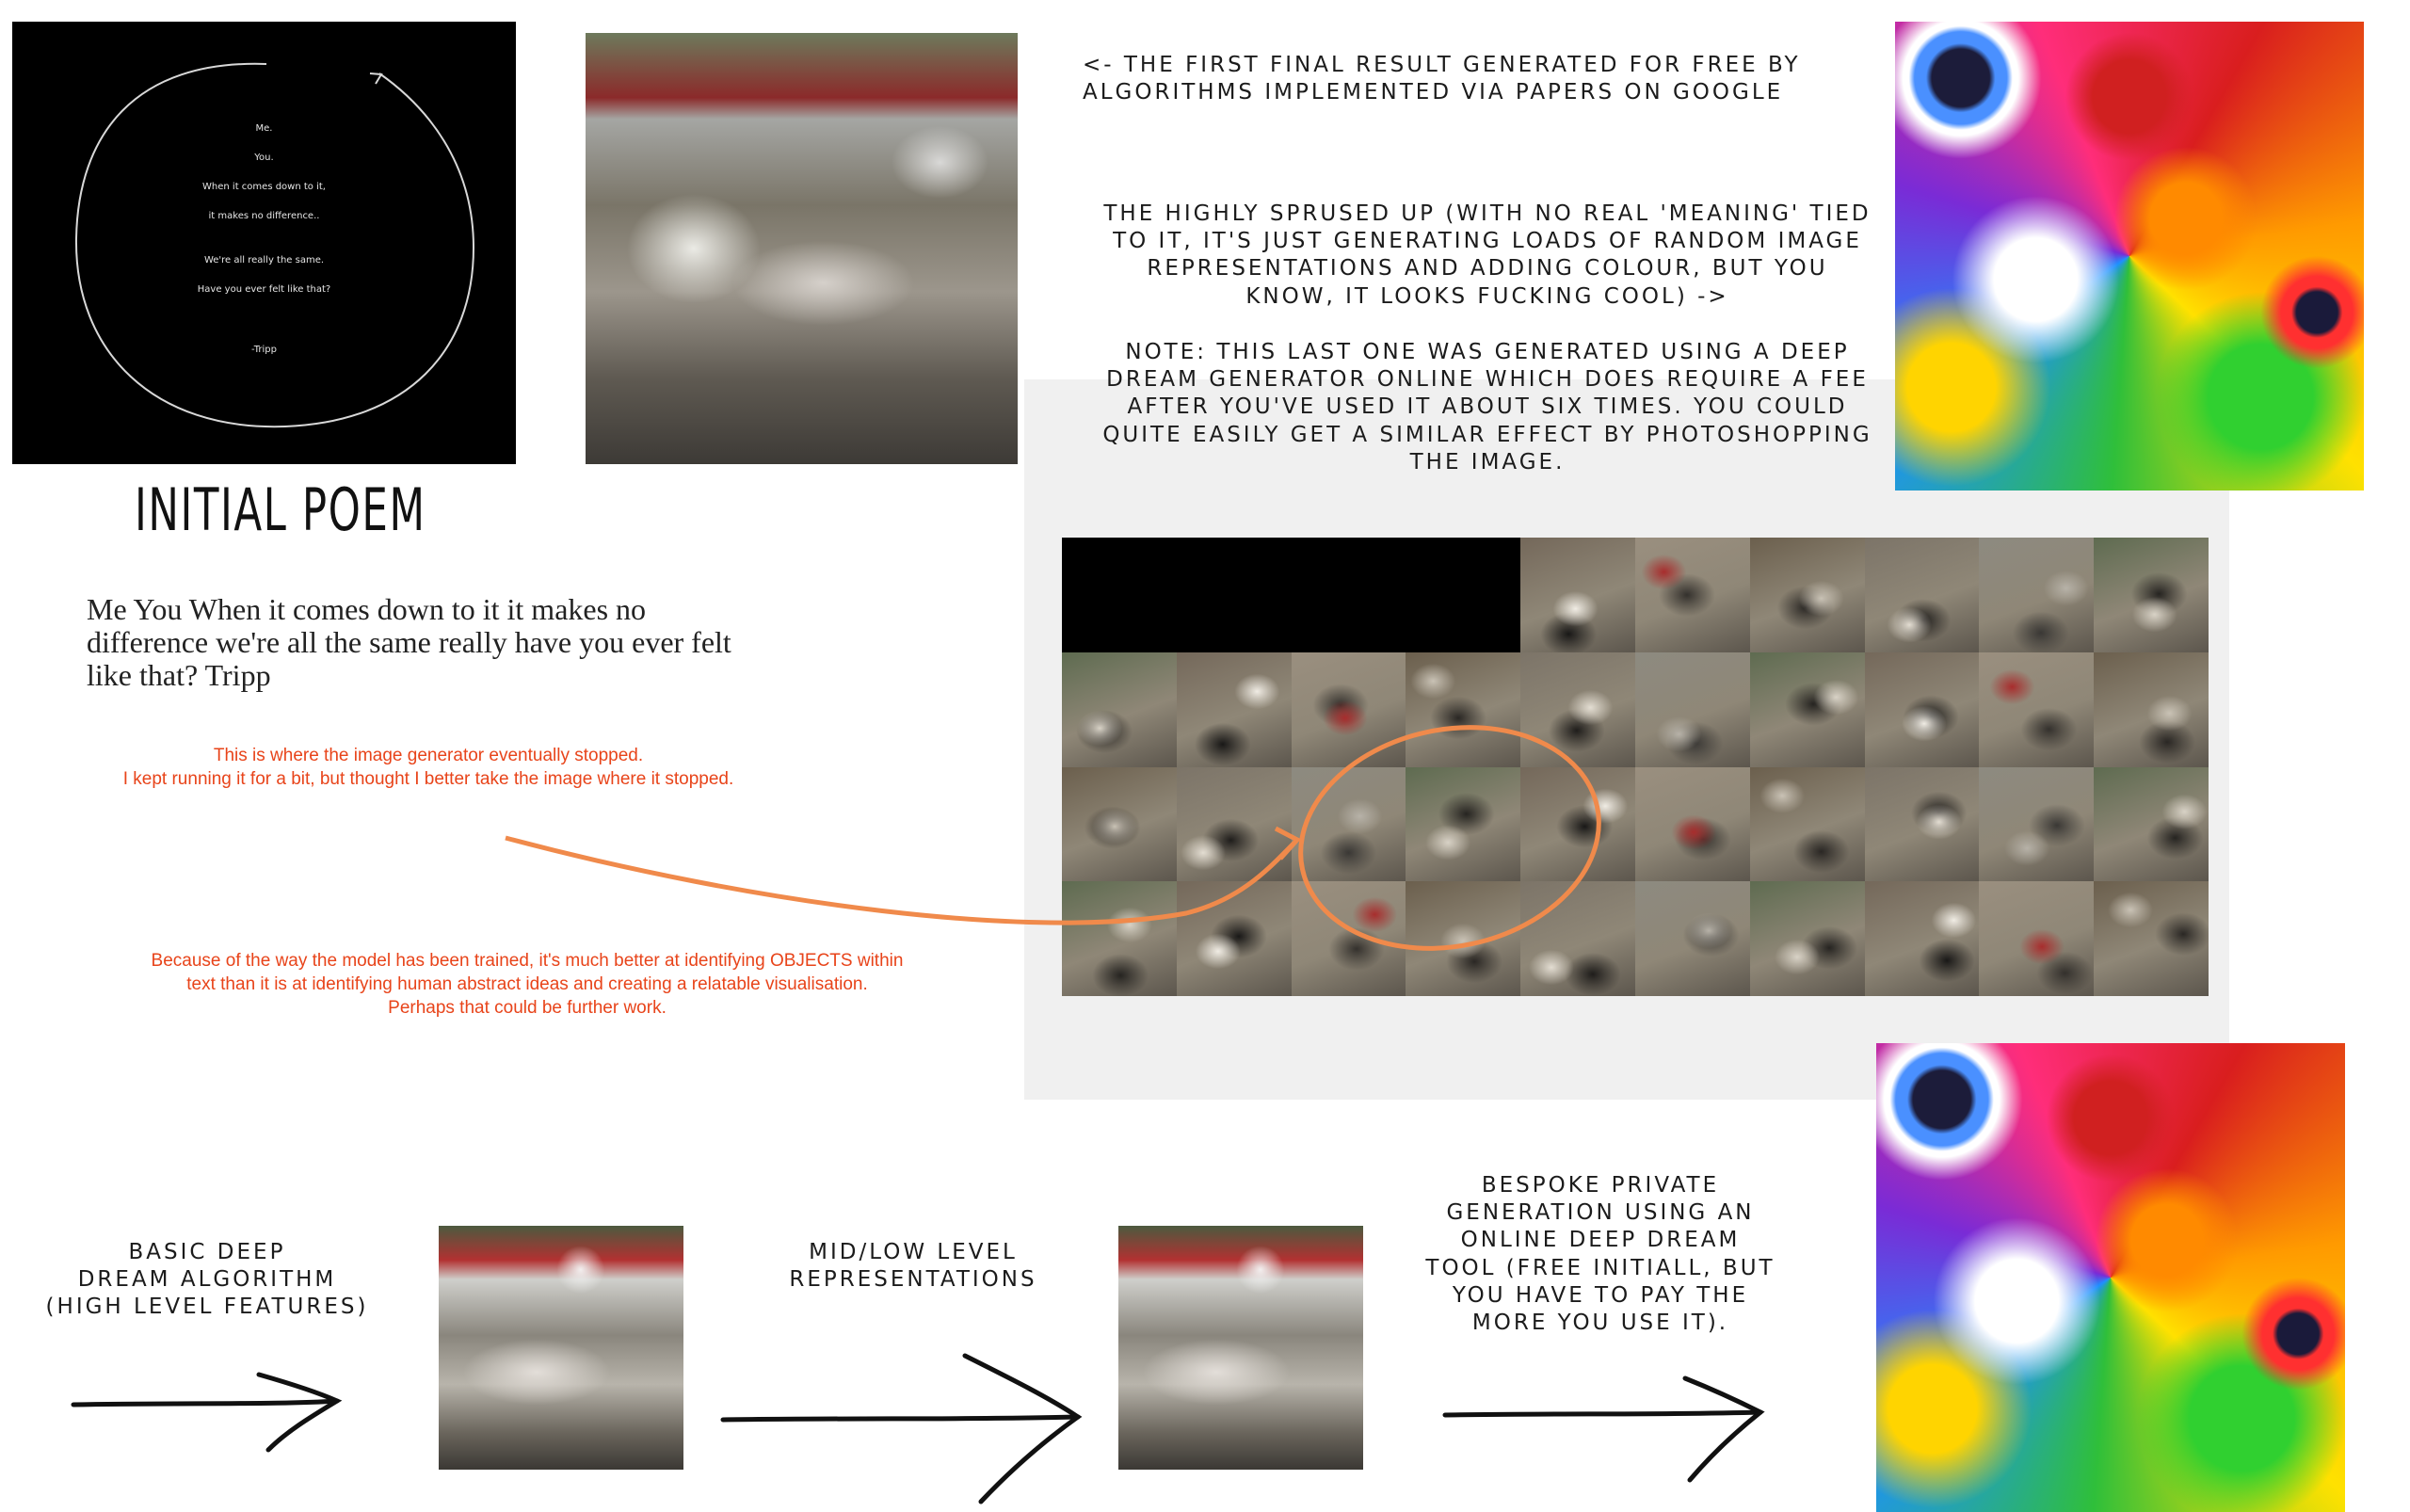 The image size is (2410, 1512). Describe the element at coordinates (264, 350) in the screenshot. I see `poem-line: -Tripp` at that location.